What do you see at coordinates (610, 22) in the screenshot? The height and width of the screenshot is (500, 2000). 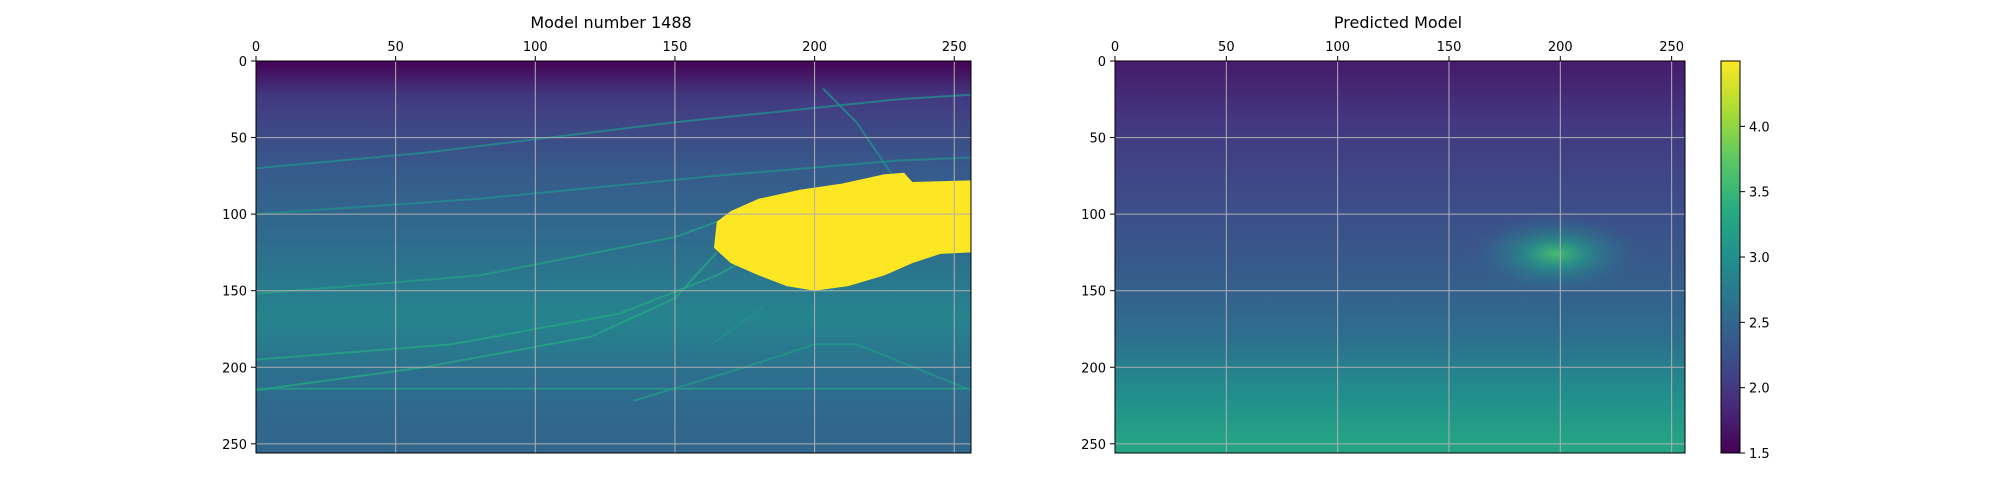 I see `chart-title: Model number 1488` at bounding box center [610, 22].